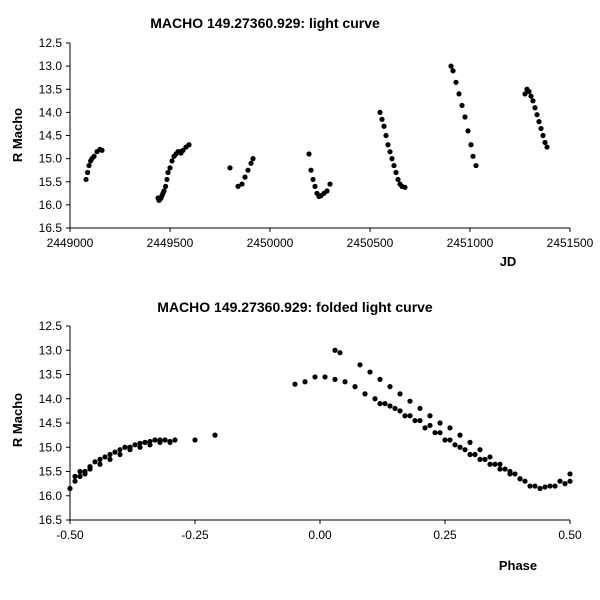 This screenshot has width=600, height=600. I want to click on folded-light-curve-xlabel: Phase, so click(518, 565).